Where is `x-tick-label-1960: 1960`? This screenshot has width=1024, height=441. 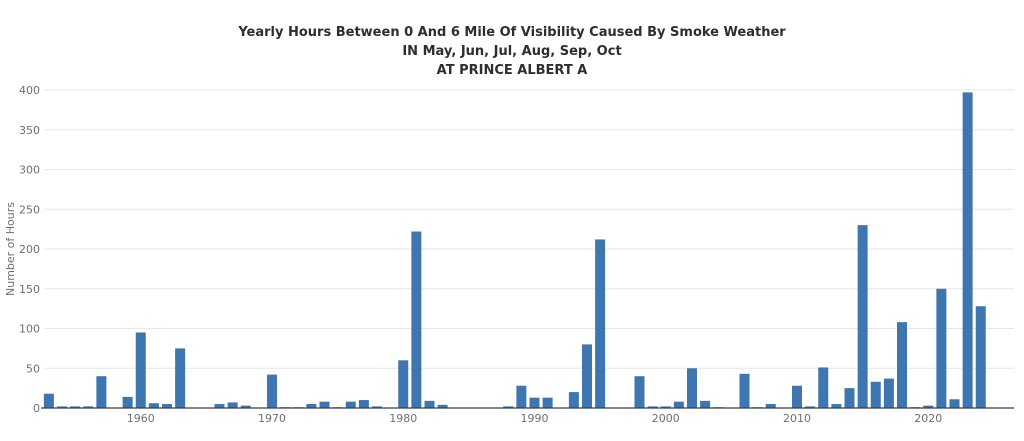 x-tick-label-1960: 1960 is located at coordinates (141, 418).